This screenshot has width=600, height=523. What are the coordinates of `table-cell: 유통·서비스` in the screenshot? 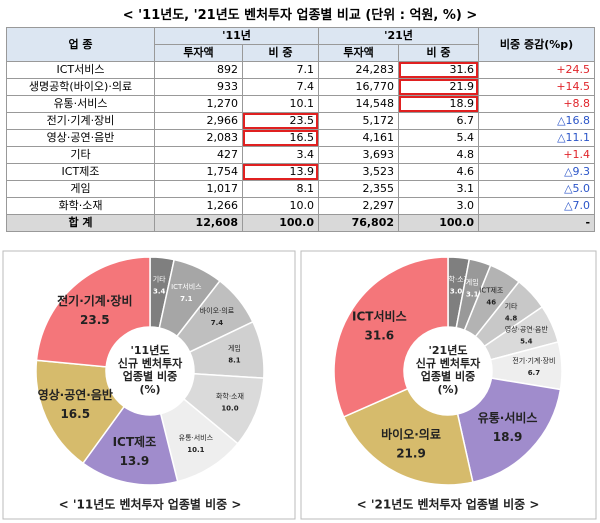 It's located at (80, 104).